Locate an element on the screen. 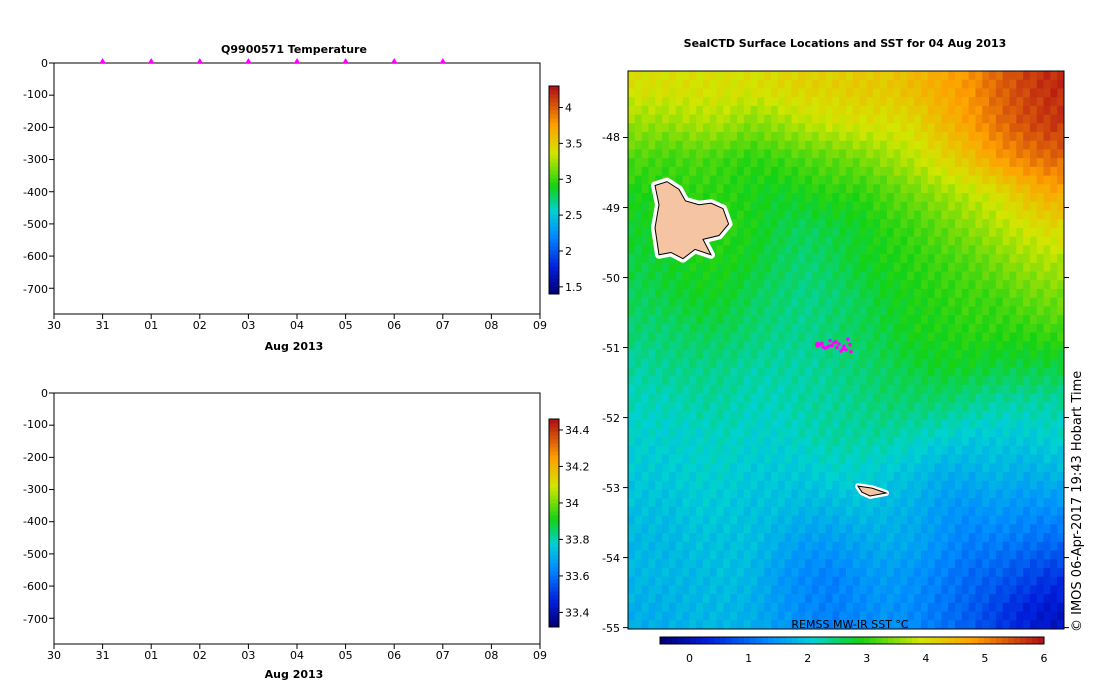 The image size is (1099, 700). profile-marker is located at coordinates (345, 60).